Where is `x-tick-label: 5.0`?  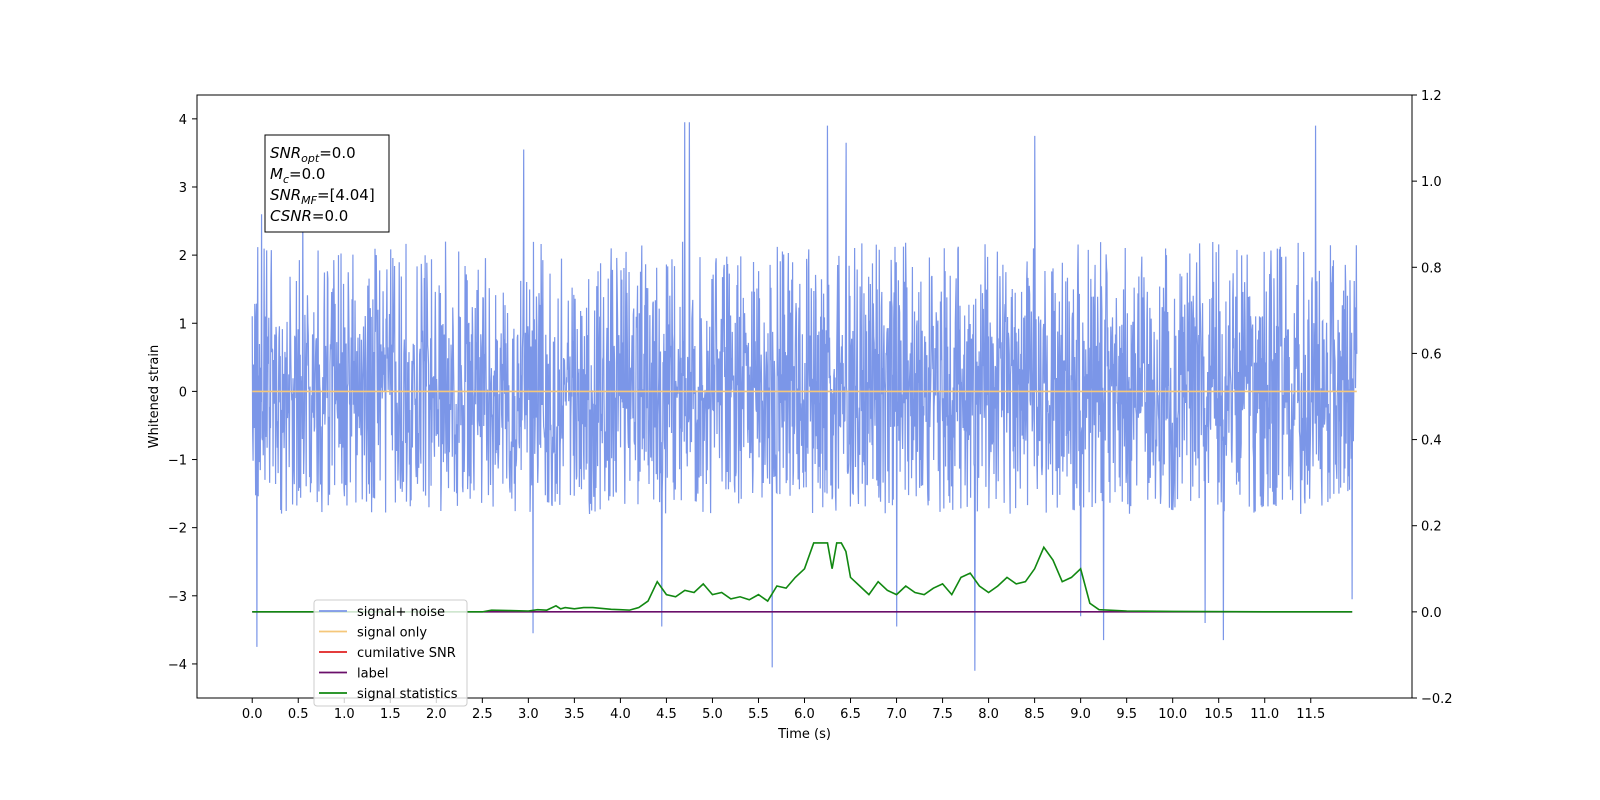
x-tick-label: 5.0 is located at coordinates (712, 714).